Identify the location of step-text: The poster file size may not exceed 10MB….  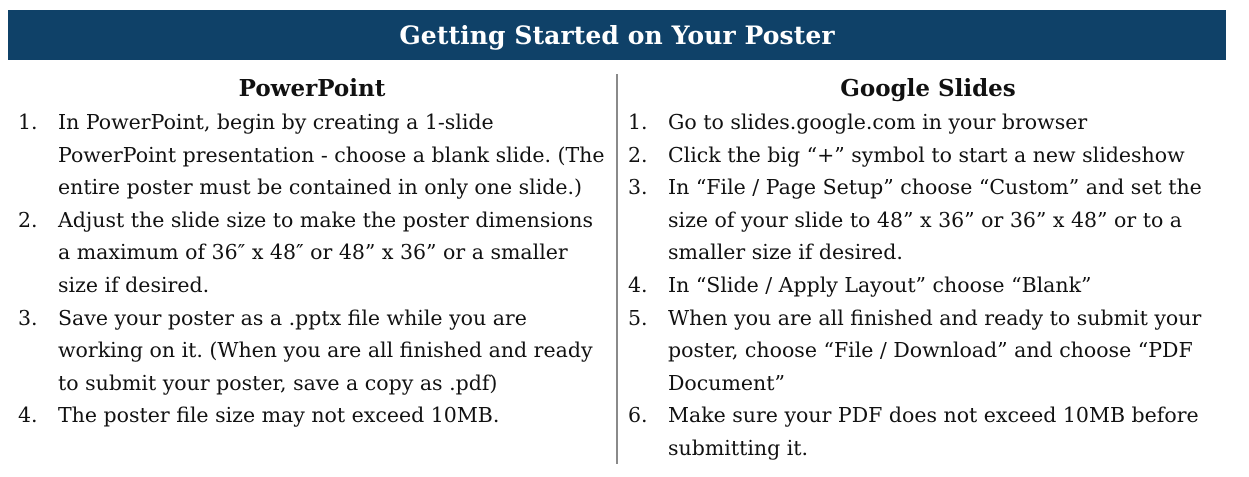
(279, 415).